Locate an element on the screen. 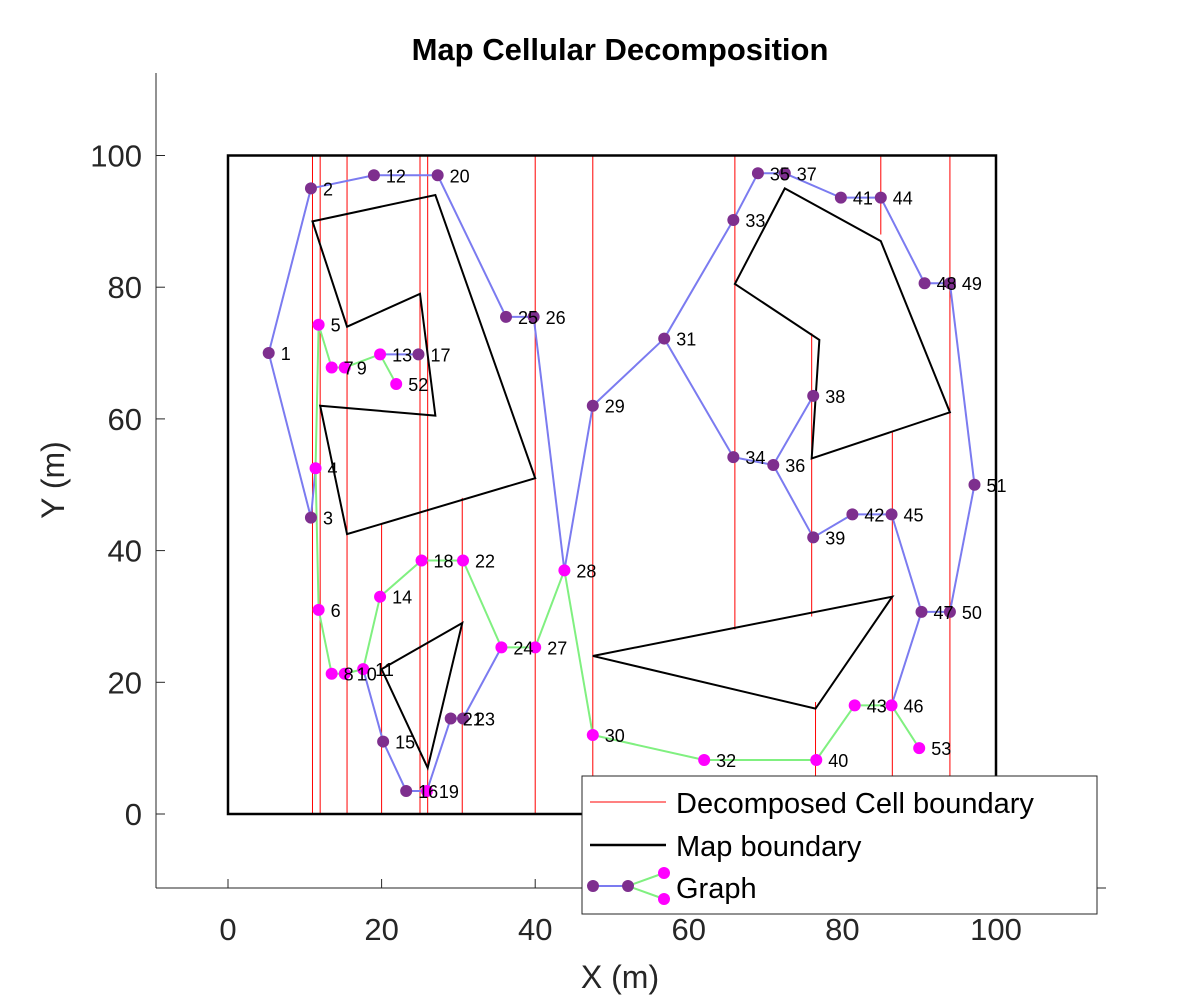  node-label-5: 5 is located at coordinates (336, 326).